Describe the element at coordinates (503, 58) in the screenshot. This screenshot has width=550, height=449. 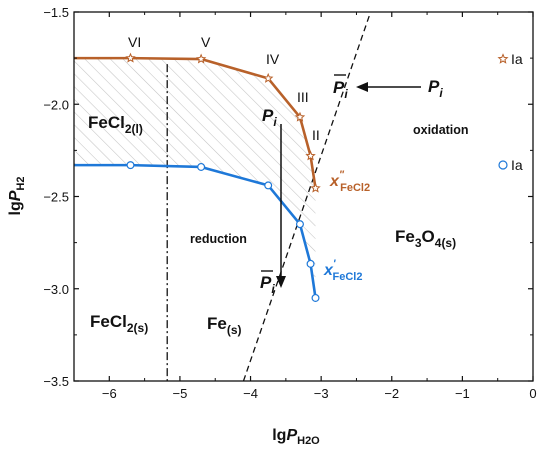
I see `legend-star-marker` at that location.